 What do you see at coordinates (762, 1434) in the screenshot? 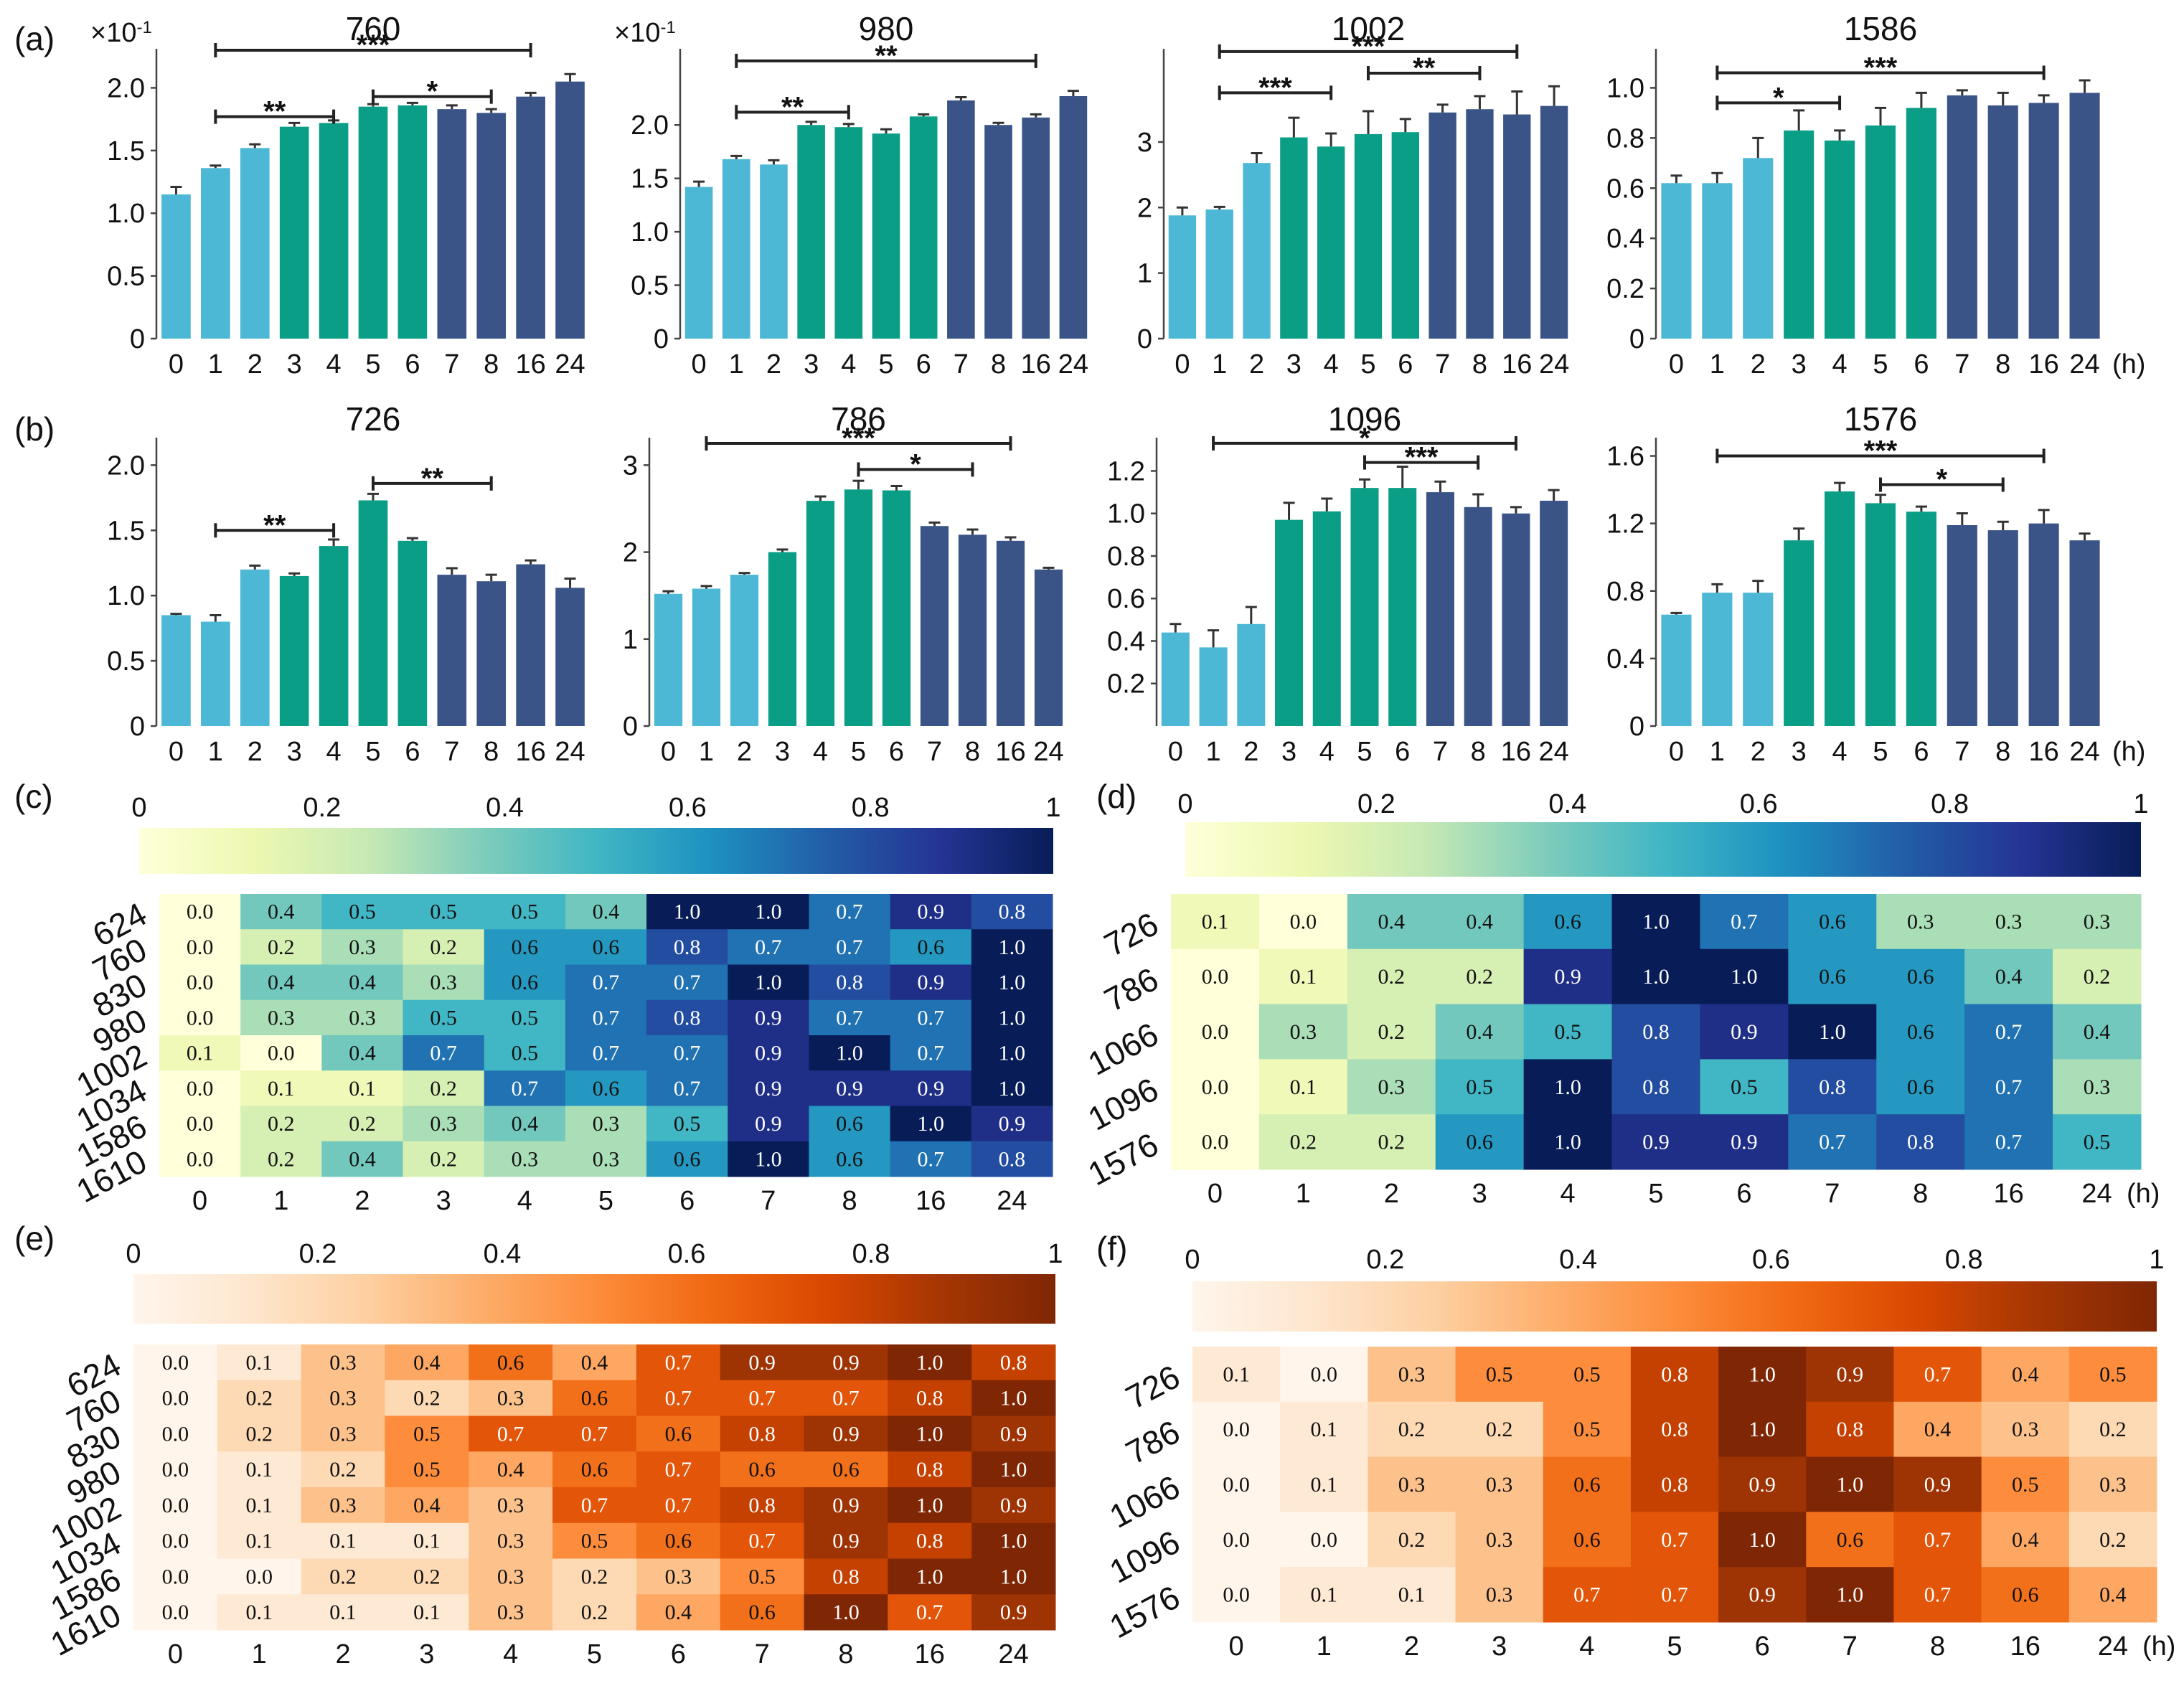
I see `heat-cell-value: 0.8` at bounding box center [762, 1434].